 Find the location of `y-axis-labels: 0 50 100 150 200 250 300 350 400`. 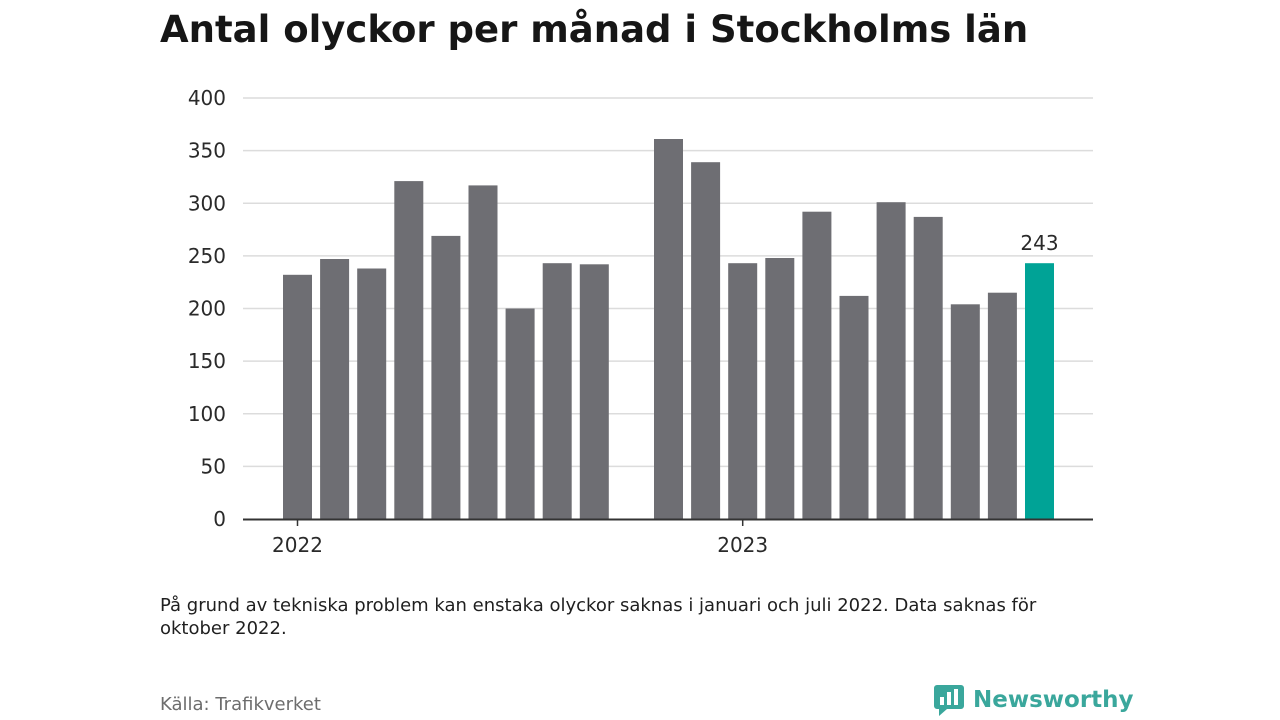

y-axis-labels: 0 50 100 150 200 250 300 350 400 is located at coordinates (207, 308).